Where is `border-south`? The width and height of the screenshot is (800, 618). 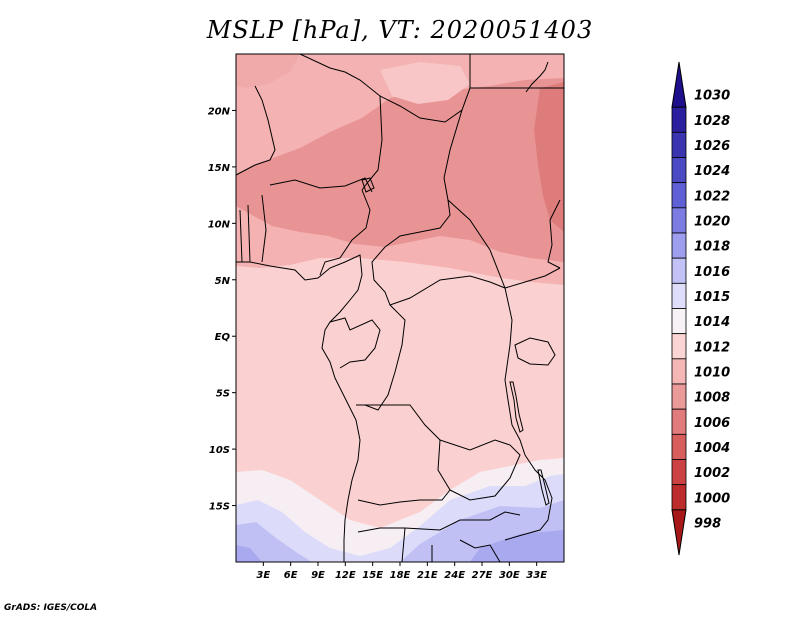 border-south is located at coordinates (451, 544).